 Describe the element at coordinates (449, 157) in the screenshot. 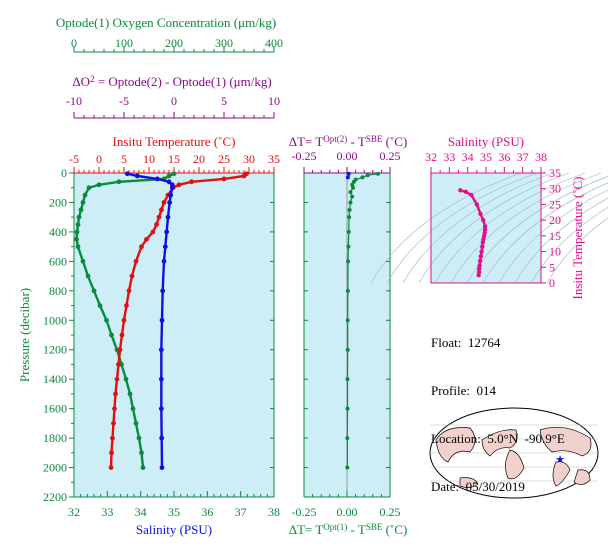

I see `ts-salinity-axis-label: 33` at that location.